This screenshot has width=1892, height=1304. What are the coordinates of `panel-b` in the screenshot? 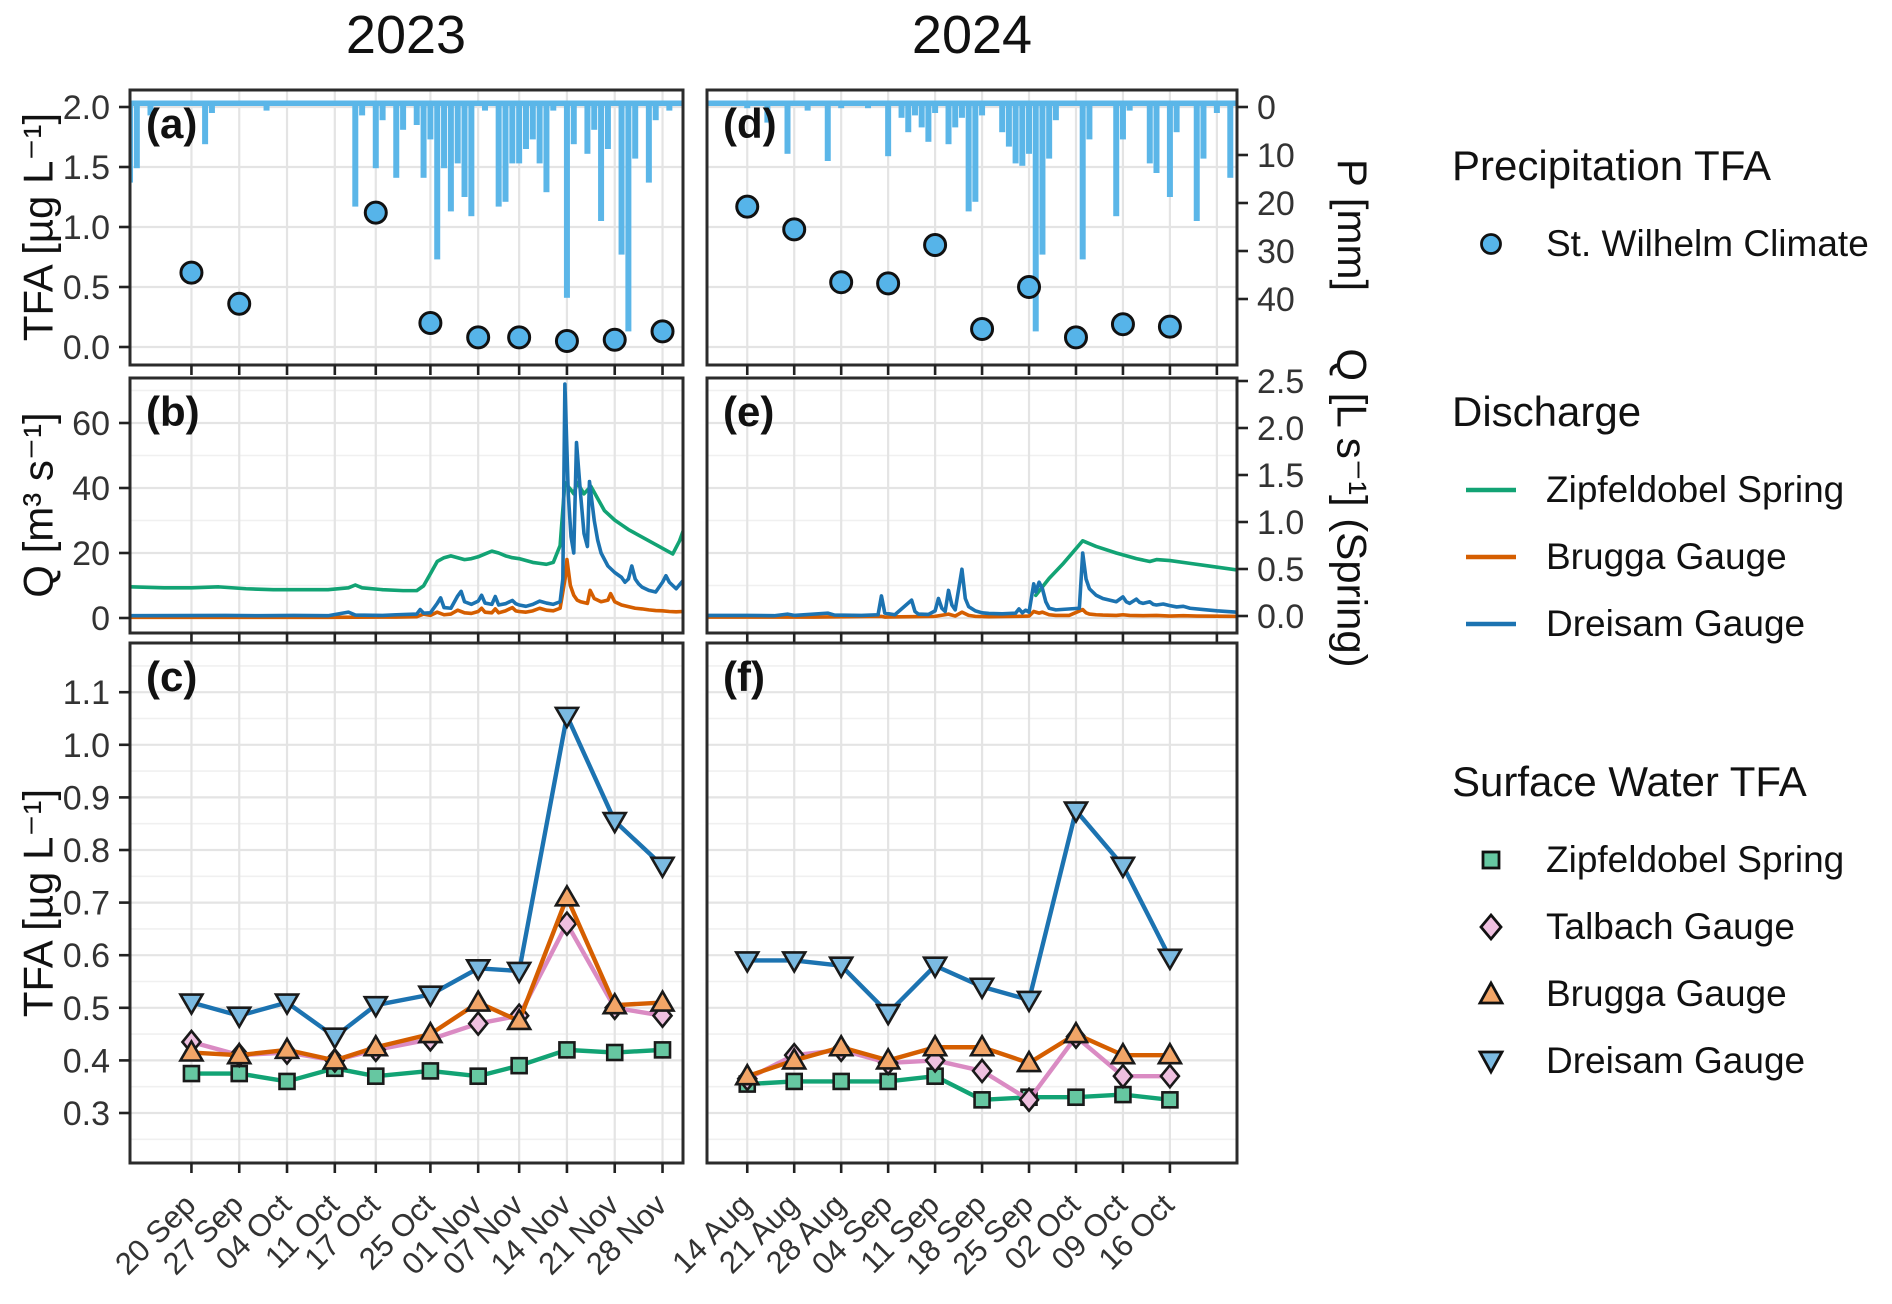 It's located at (406, 505).